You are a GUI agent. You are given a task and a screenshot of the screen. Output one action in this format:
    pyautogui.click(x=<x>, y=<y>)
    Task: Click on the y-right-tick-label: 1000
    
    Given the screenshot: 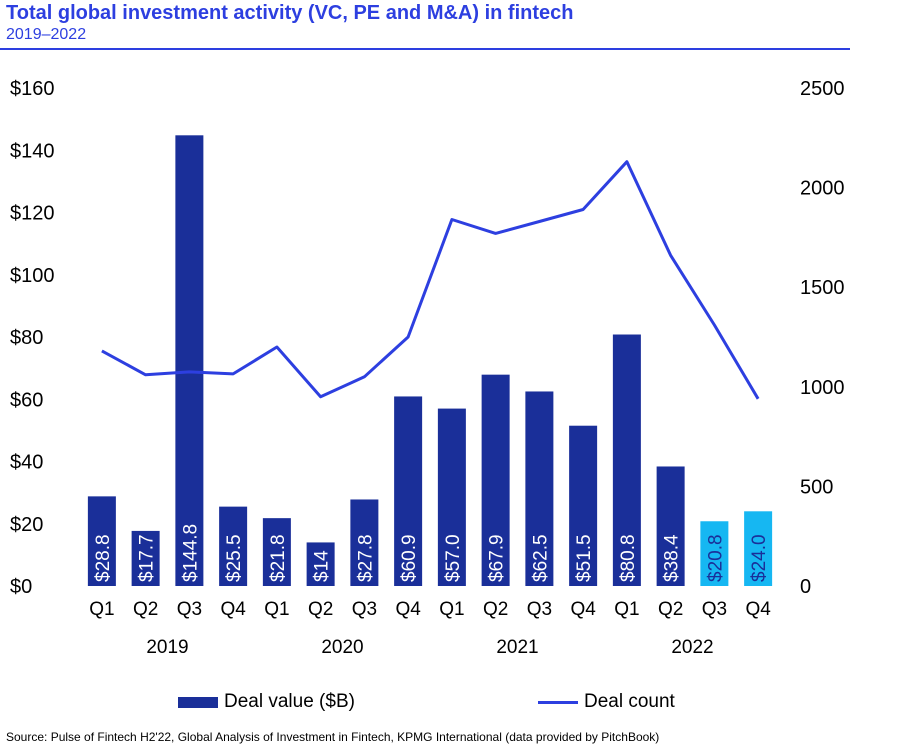 What is the action you would take?
    pyautogui.click(x=822, y=388)
    